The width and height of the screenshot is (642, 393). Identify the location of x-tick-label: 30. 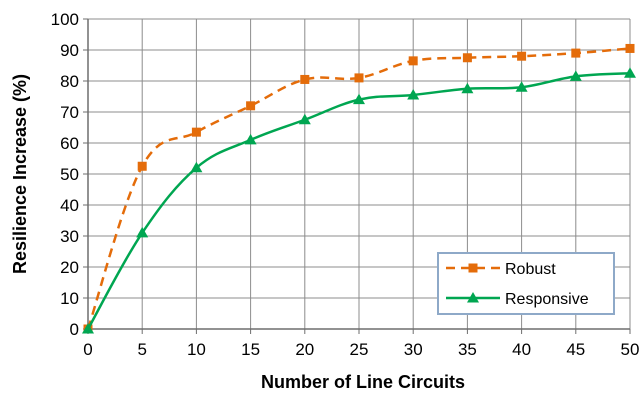
(413, 349).